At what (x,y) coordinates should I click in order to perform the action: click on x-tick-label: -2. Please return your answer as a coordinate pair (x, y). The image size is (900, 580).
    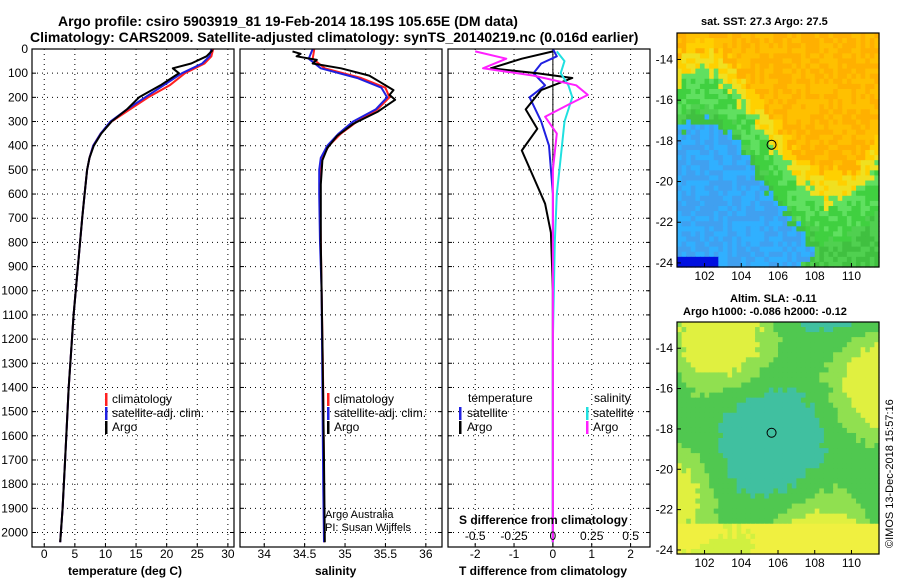
    Looking at the image, I should click on (475, 554).